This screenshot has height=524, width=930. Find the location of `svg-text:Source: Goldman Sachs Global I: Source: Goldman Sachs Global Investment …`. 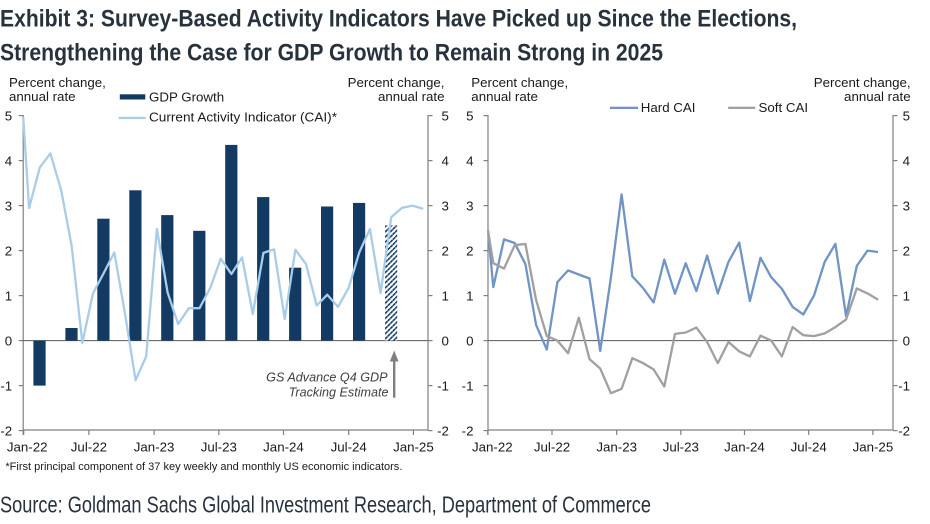

svg-text:Source: Goldman Sachs Global I: Source: Goldman Sachs Global Investment … is located at coordinates (325, 505).